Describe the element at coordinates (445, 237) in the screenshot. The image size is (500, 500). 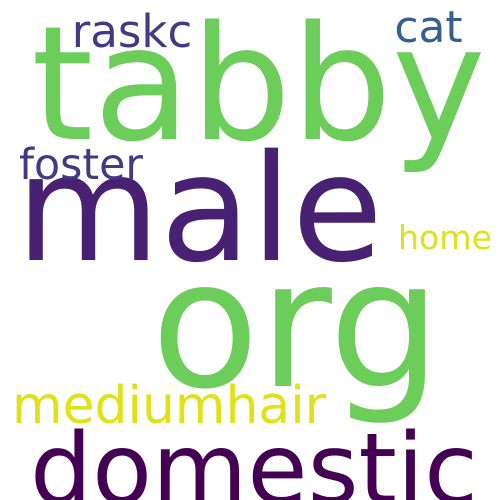
I see `word-home: home` at that location.